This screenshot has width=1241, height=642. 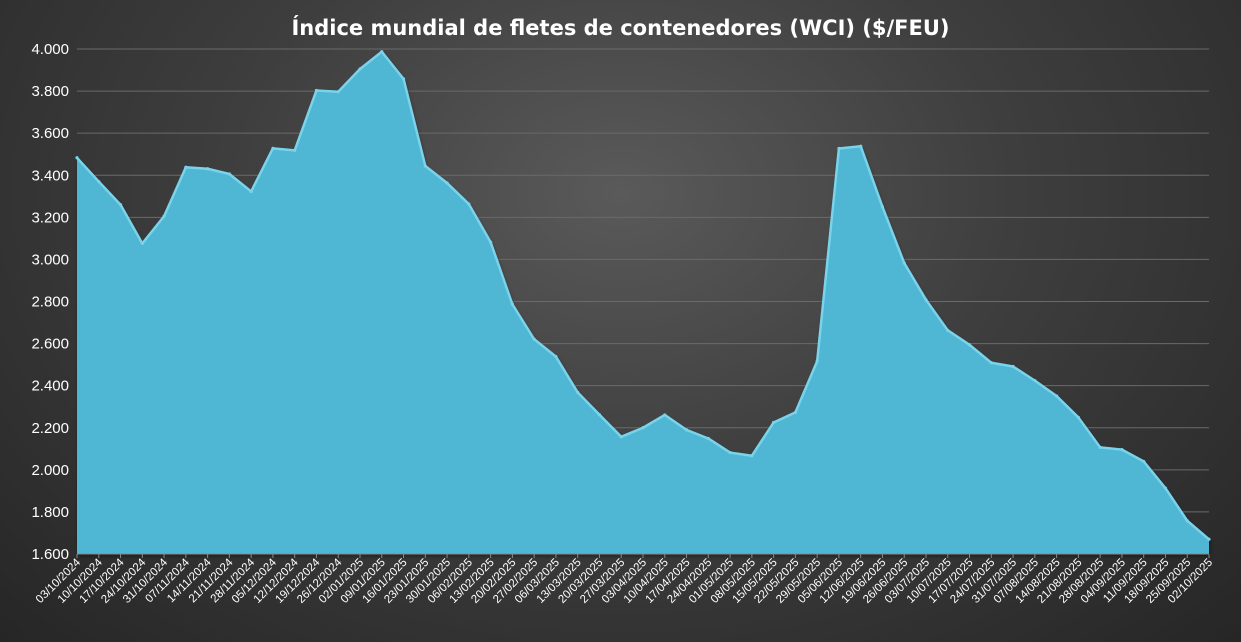 I want to click on y-tick-label: 3.600, so click(x=50, y=133).